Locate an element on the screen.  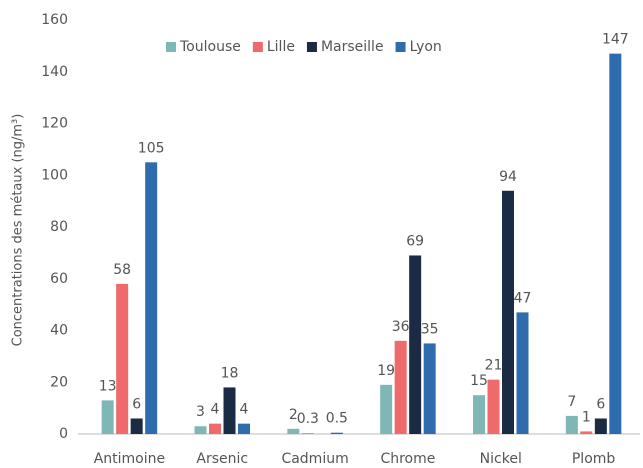
data-label: 94 is located at coordinates (508, 177).